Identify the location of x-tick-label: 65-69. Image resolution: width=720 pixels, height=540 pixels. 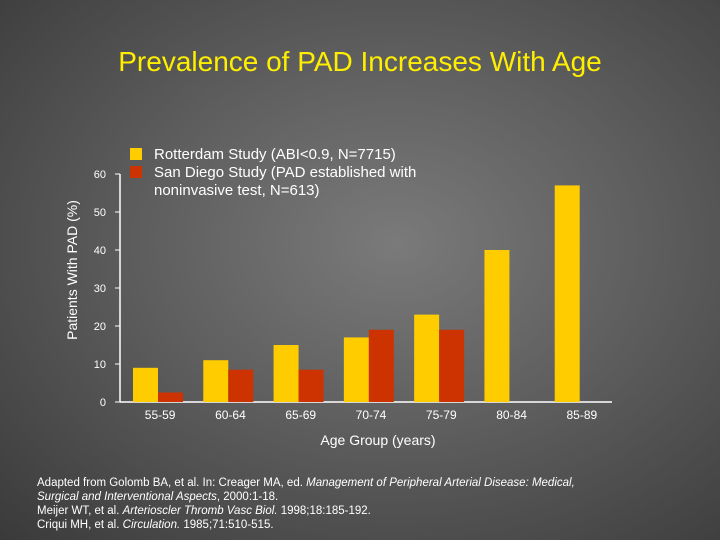
(300, 415).